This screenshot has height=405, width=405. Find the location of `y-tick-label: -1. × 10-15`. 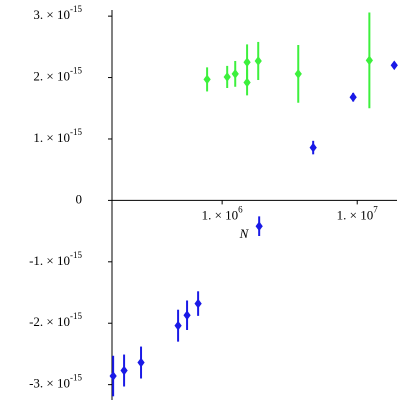

y-tick-label: -1. × 10-15 is located at coordinates (55, 259).